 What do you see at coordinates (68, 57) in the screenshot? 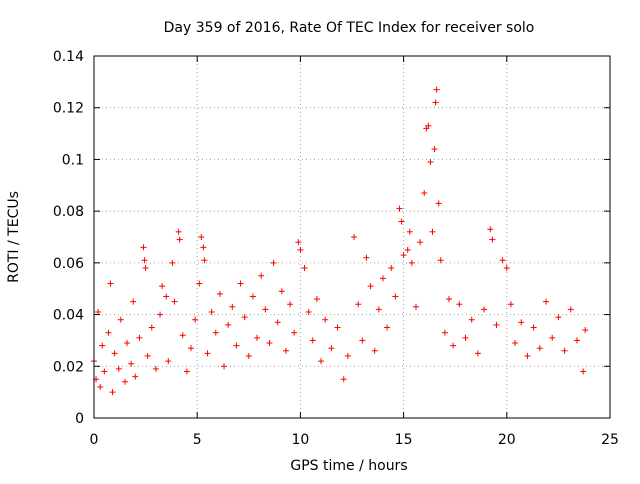
I see `y-tick-label: 0.14` at bounding box center [68, 57].